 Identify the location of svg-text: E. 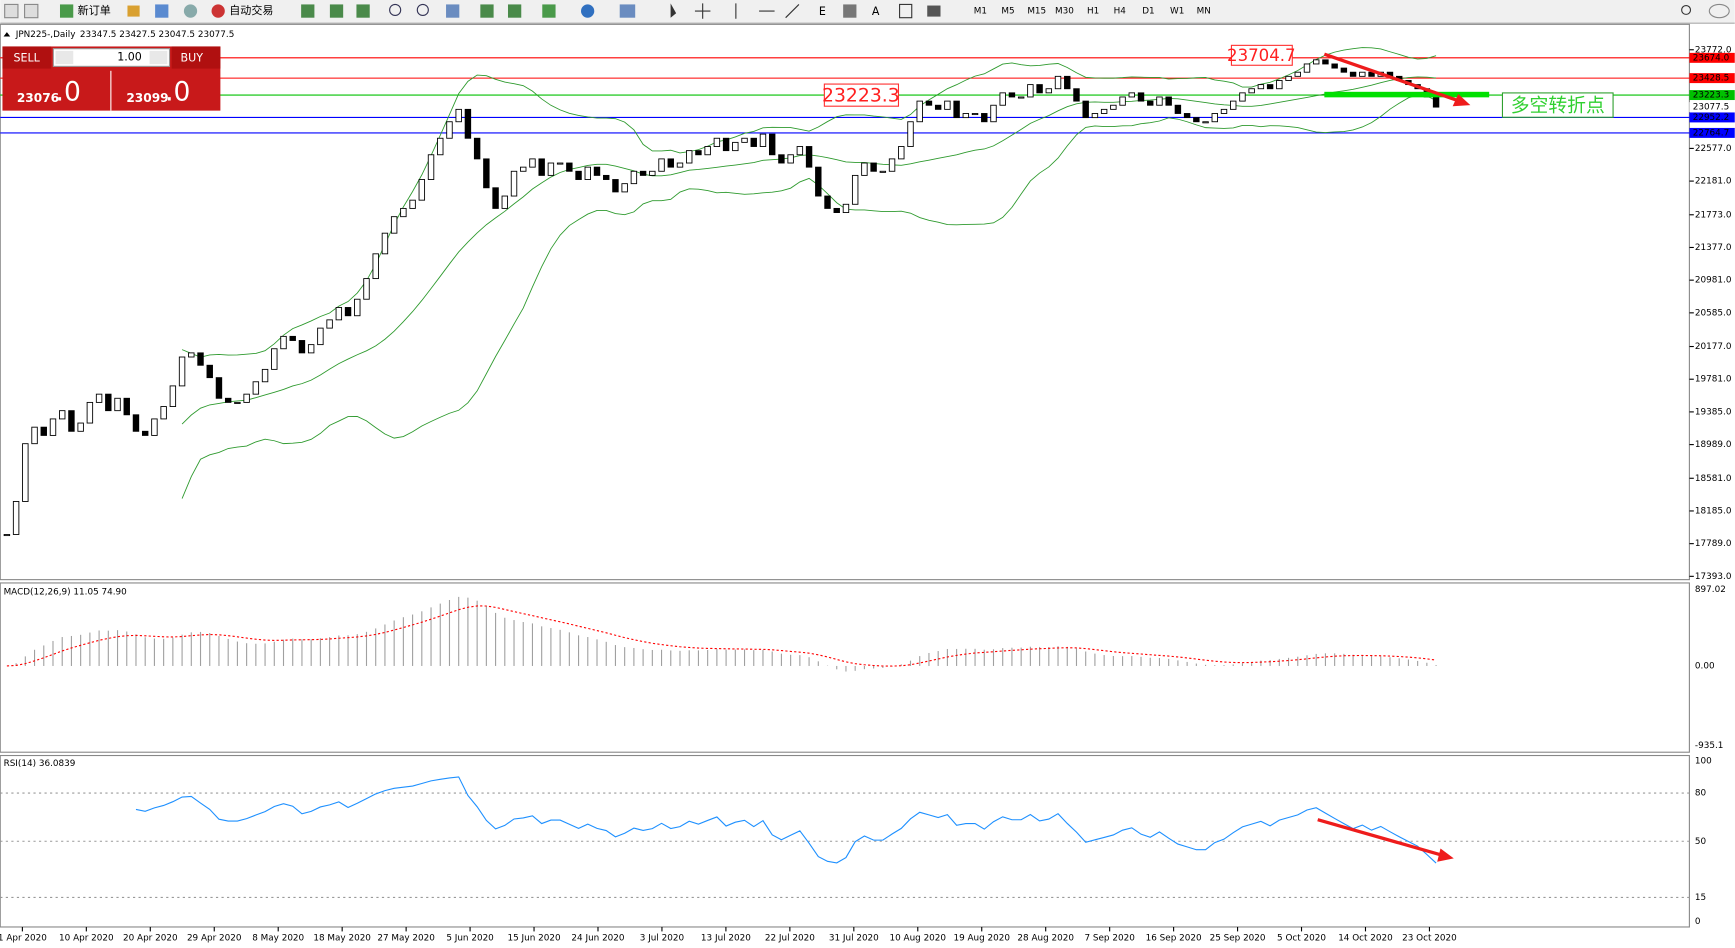
(822, 11).